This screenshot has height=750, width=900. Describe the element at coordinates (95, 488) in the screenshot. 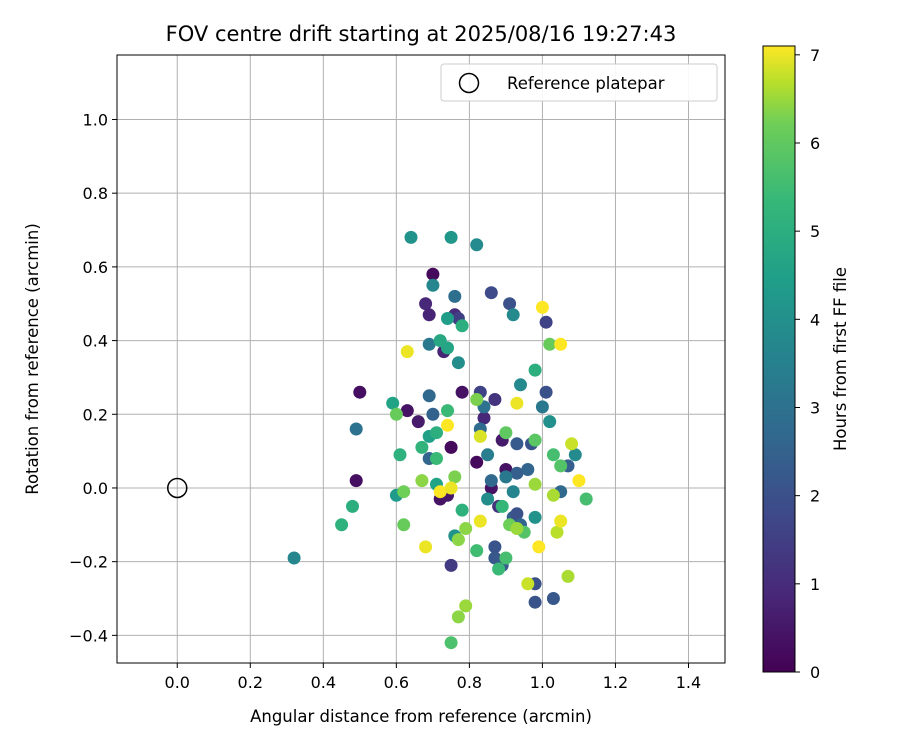

I see `y-tick-label: 0.0` at that location.